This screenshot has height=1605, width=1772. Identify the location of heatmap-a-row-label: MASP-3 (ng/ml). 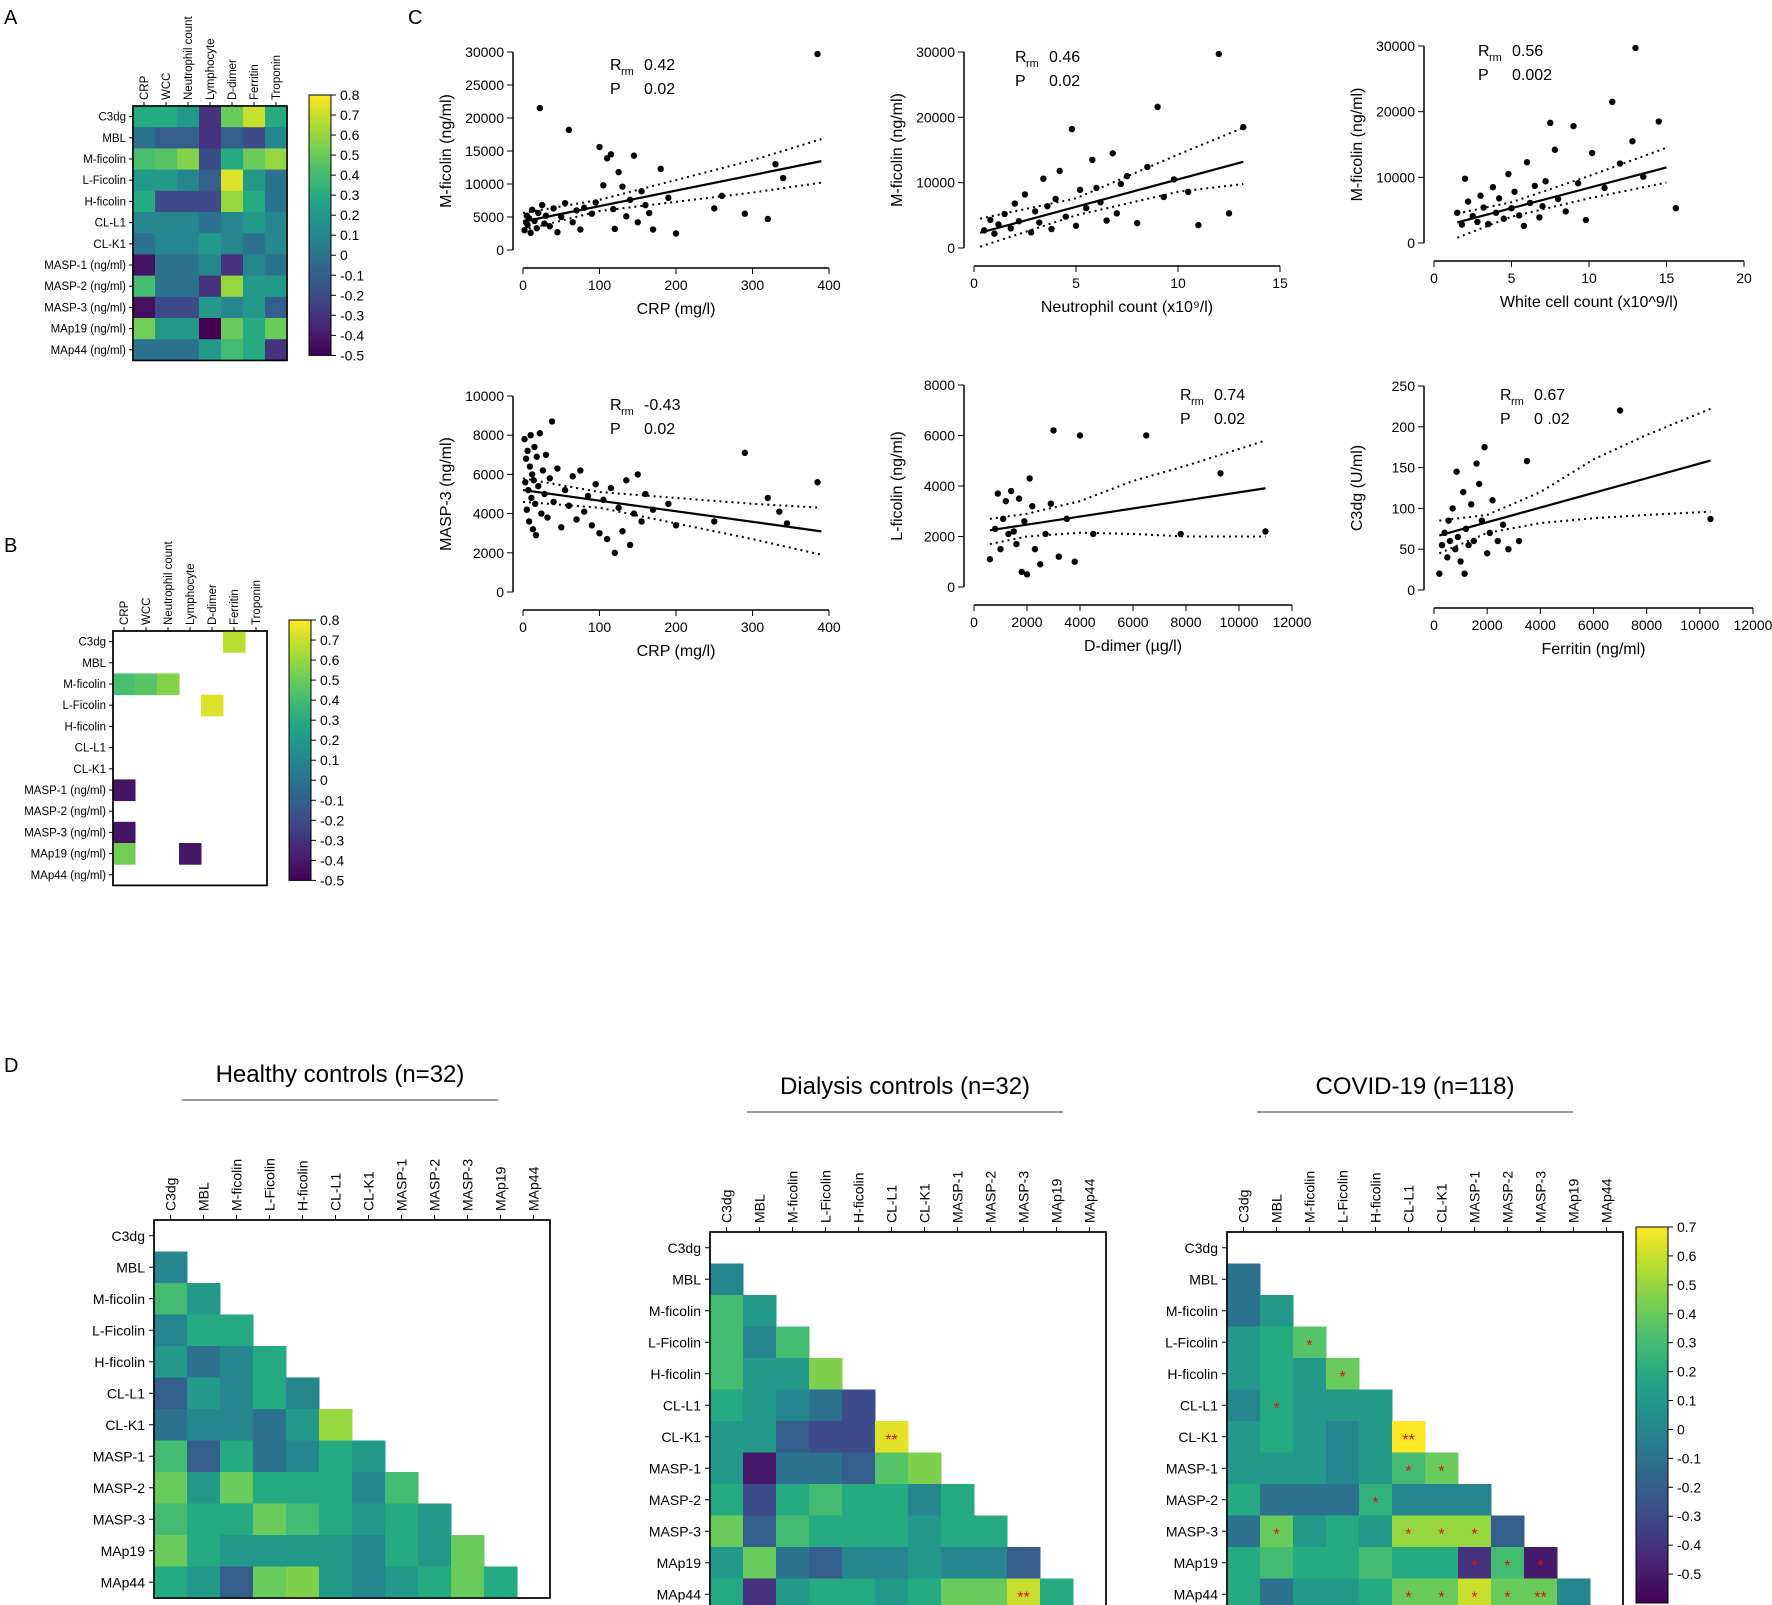
(85, 308).